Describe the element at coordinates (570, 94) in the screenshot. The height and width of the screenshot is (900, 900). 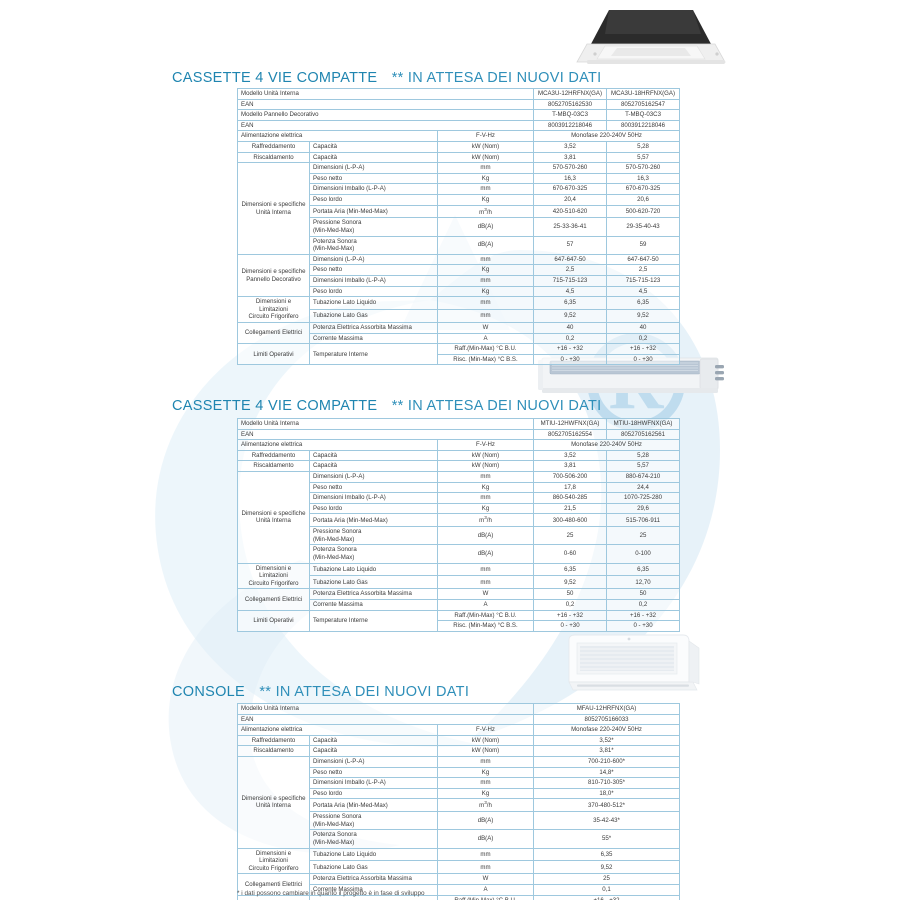
I see `row-value-12: MCA3U-12HRFNX(GA)` at that location.